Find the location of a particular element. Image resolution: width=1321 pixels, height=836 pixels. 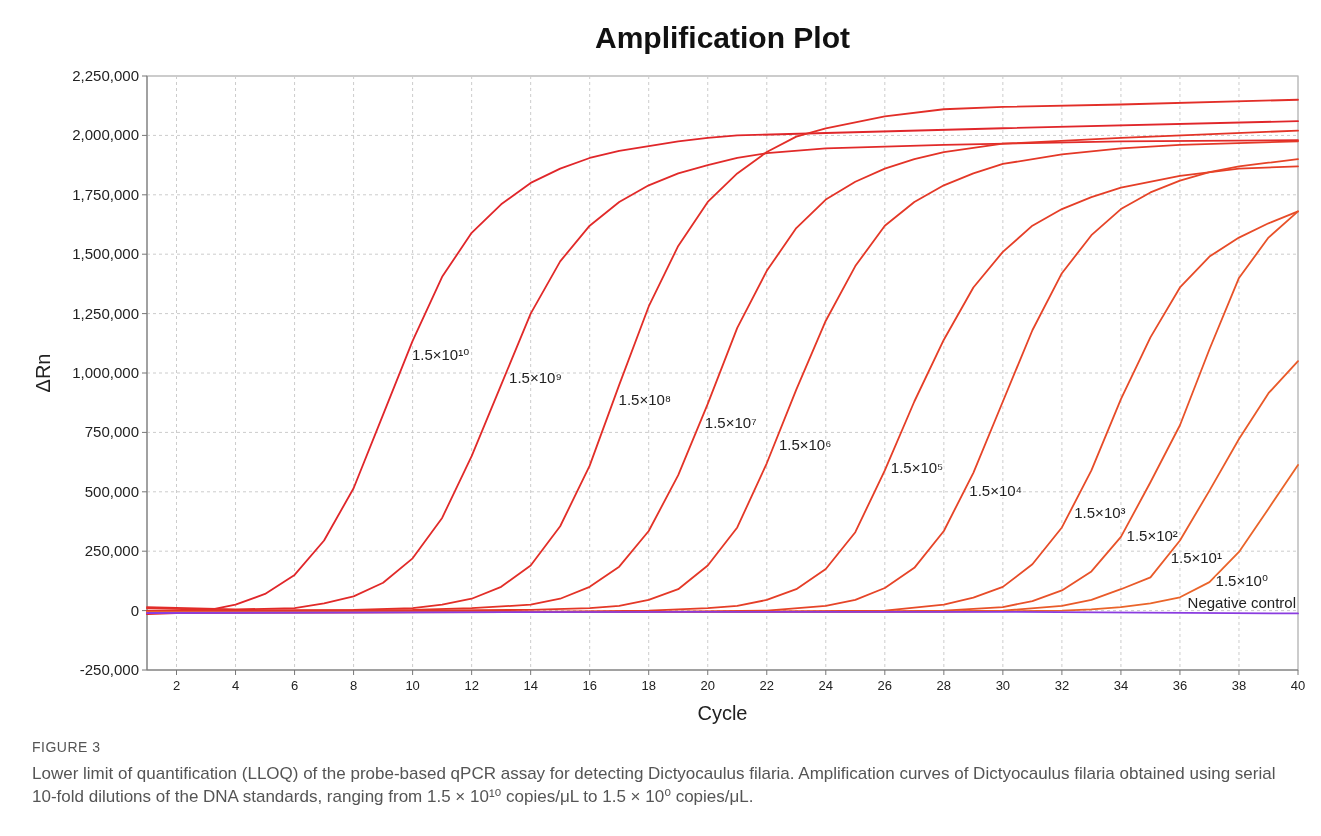

x-tick-label: 20 is located at coordinates (707, 685).